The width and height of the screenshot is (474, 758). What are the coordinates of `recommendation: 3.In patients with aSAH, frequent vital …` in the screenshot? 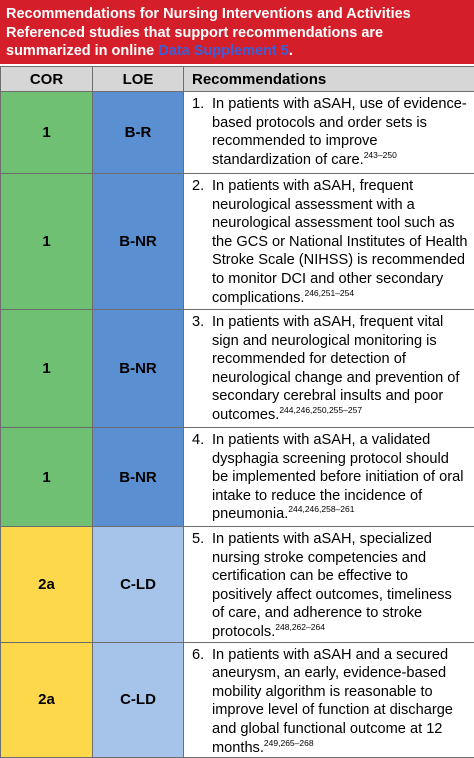 It's located at (330, 369).